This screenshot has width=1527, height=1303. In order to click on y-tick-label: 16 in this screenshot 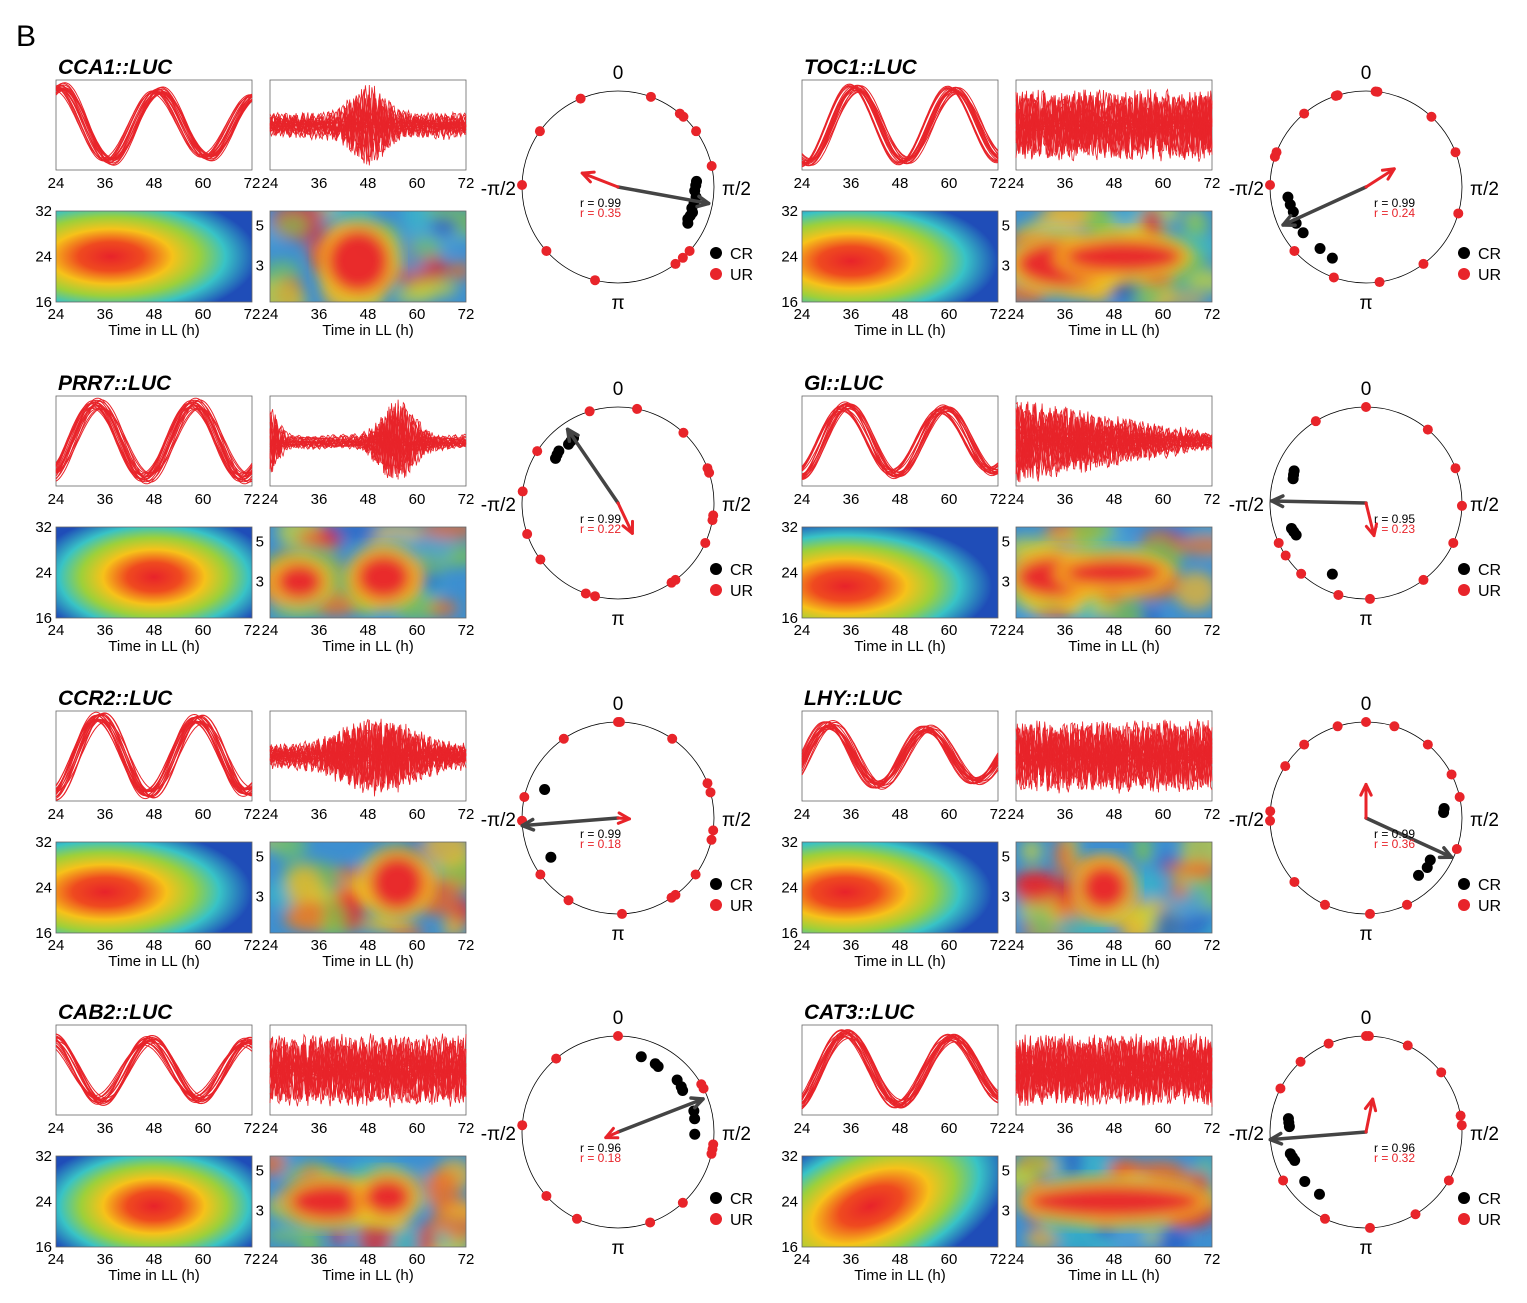, I will do `click(789, 302)`.